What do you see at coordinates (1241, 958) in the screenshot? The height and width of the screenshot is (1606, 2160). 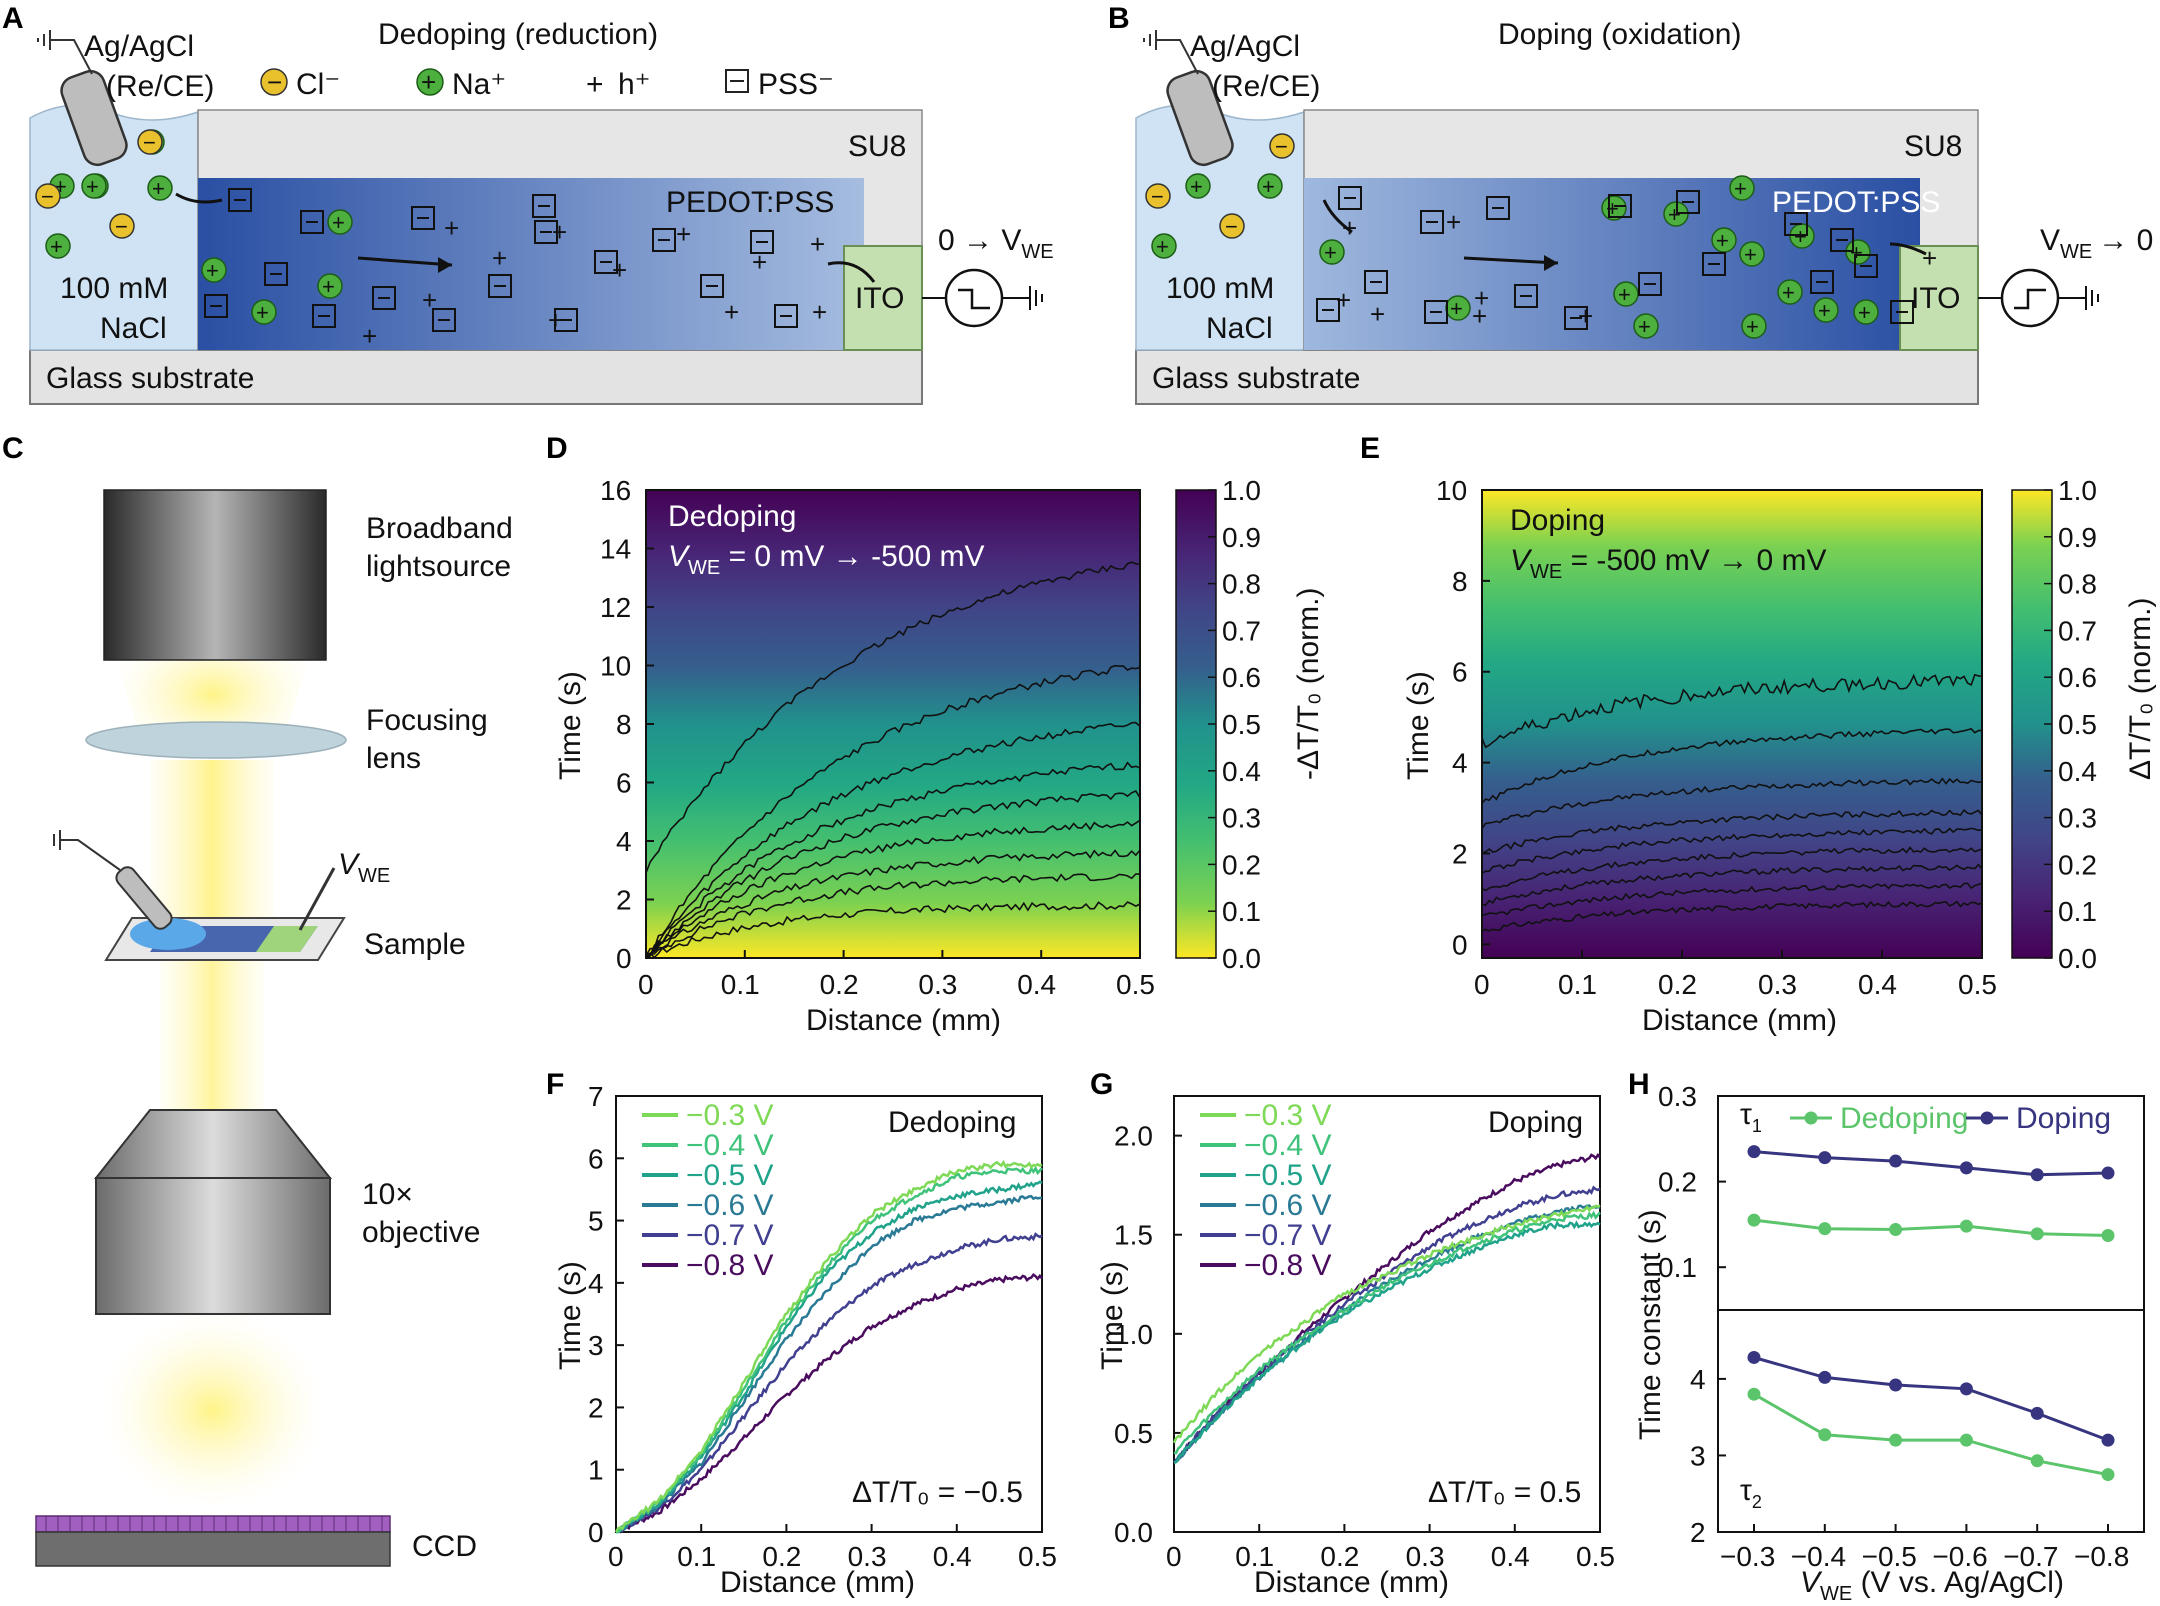 I see `d-colorbar-tick: 0.0` at bounding box center [1241, 958].